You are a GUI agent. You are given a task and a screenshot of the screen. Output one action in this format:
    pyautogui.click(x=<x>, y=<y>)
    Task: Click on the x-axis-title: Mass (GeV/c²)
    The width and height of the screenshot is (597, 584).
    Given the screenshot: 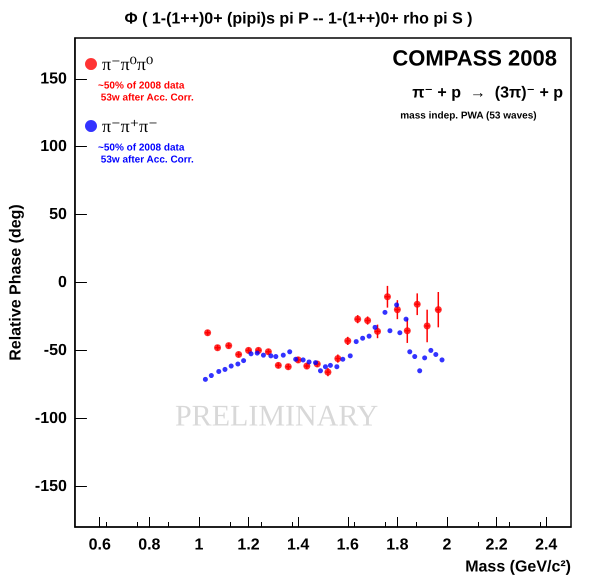 What is the action you would take?
    pyautogui.click(x=518, y=567)
    